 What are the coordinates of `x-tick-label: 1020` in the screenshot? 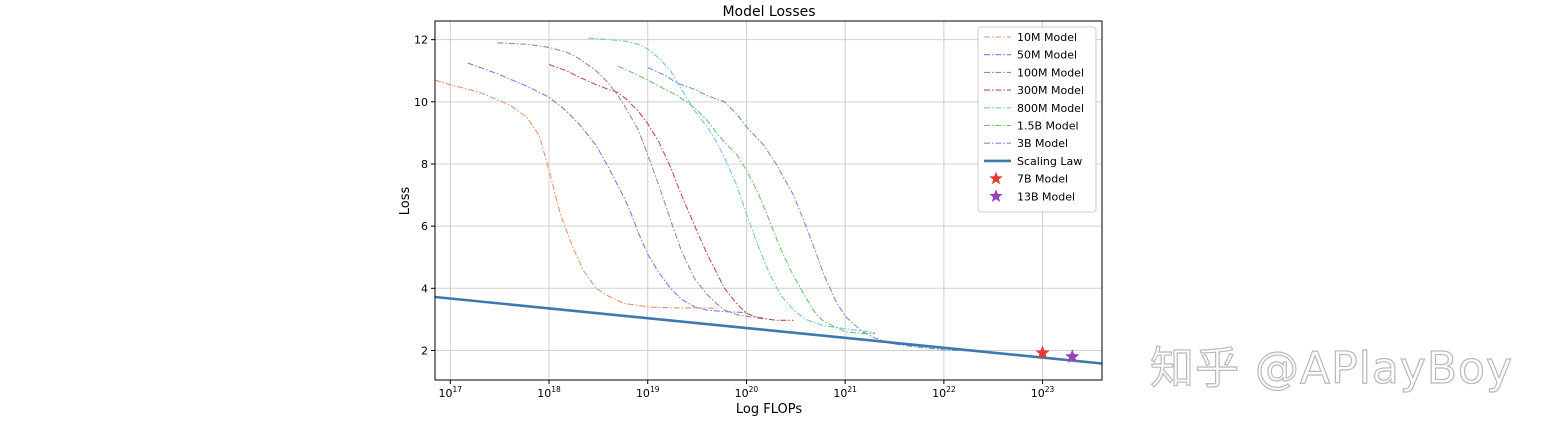 It's located at (747, 392).